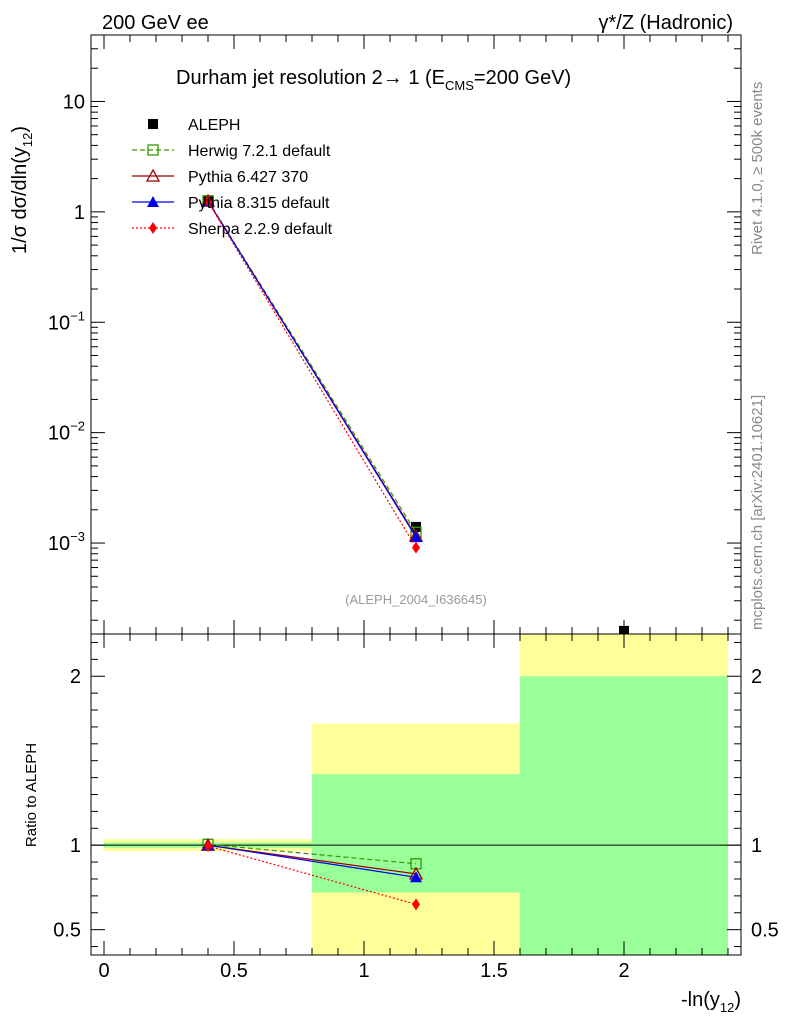 This screenshot has height=1024, width=786. What do you see at coordinates (27, 140) in the screenshot?
I see `ylabel-subscript: 12` at bounding box center [27, 140].